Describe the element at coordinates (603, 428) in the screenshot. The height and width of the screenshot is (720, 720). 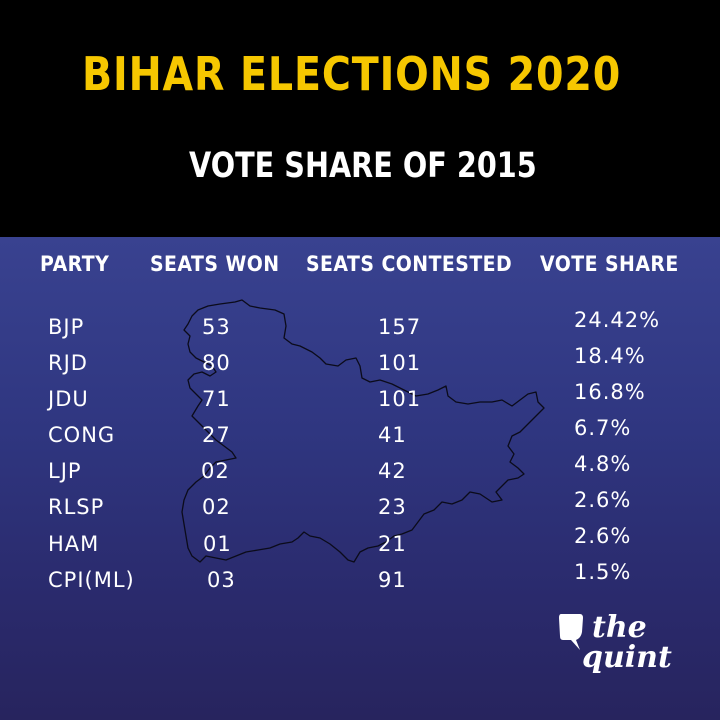
I see `vote-share: 6.7%` at that location.